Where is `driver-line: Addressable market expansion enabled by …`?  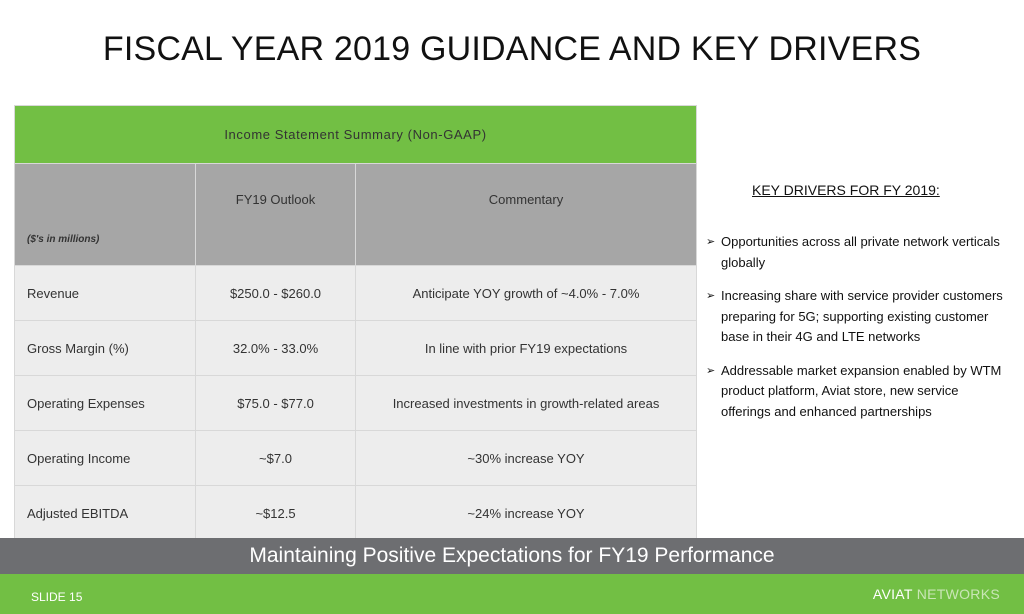 driver-line: Addressable market expansion enabled by … is located at coordinates (861, 370).